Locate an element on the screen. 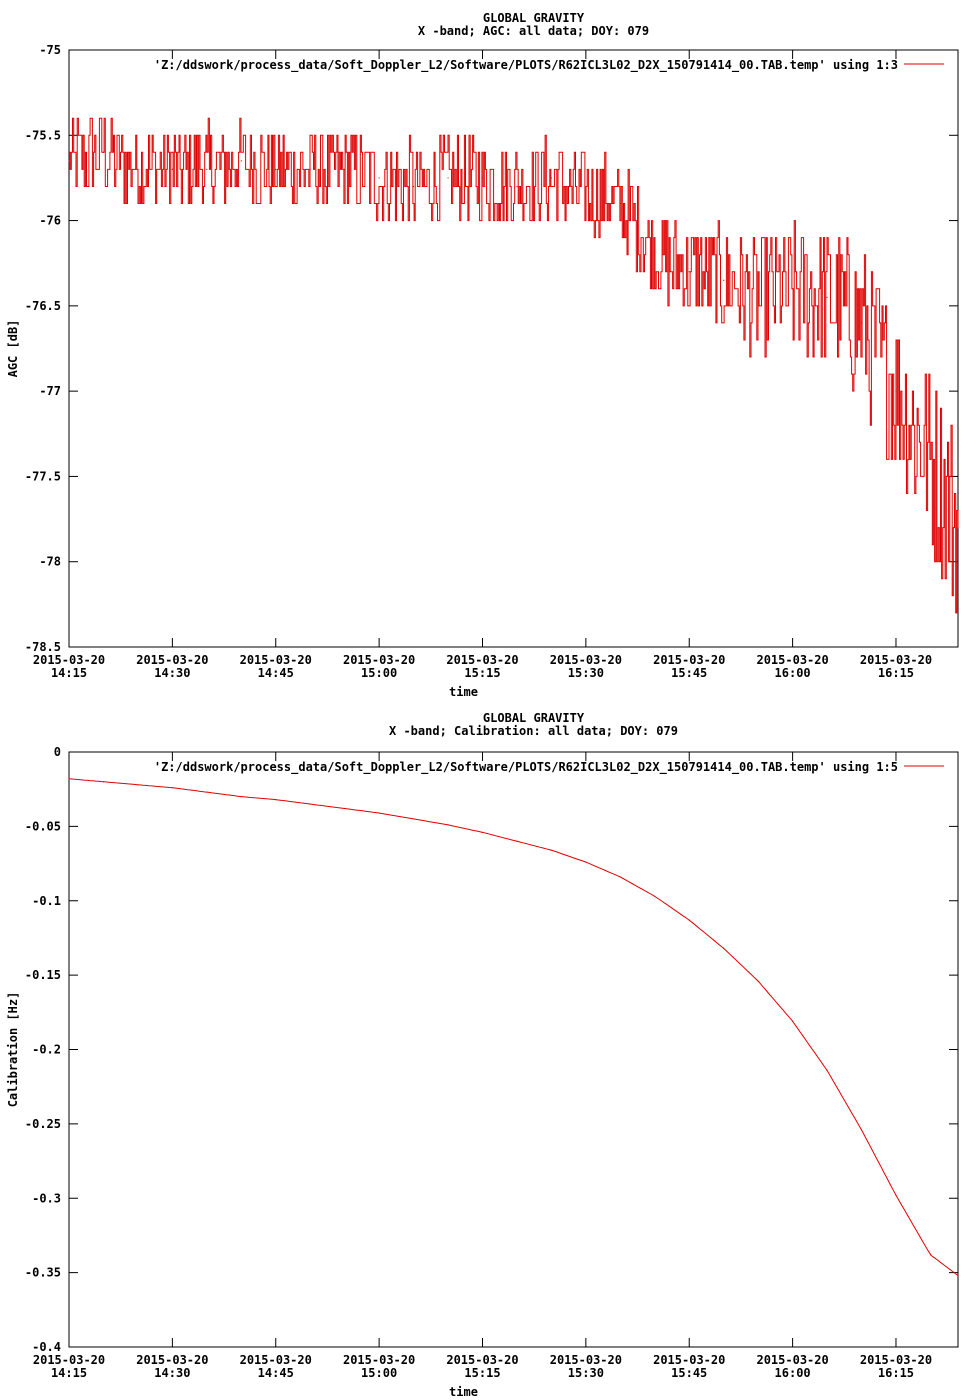 The width and height of the screenshot is (980, 1400). y-tick-label: -0.15 is located at coordinates (43, 975).